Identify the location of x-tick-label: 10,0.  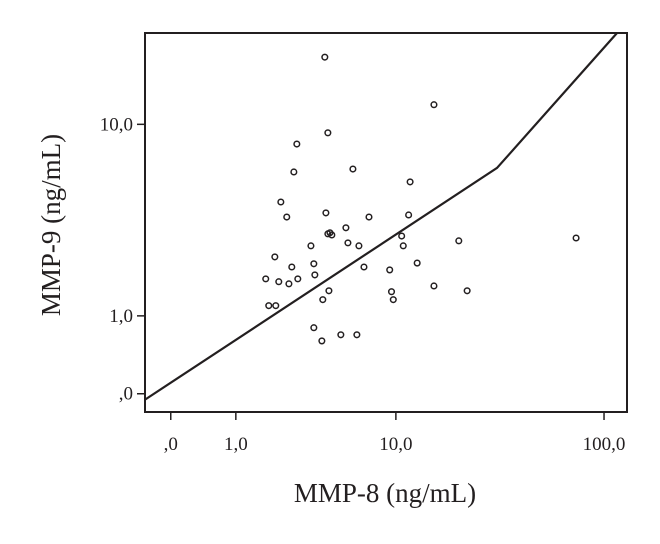
(395, 444).